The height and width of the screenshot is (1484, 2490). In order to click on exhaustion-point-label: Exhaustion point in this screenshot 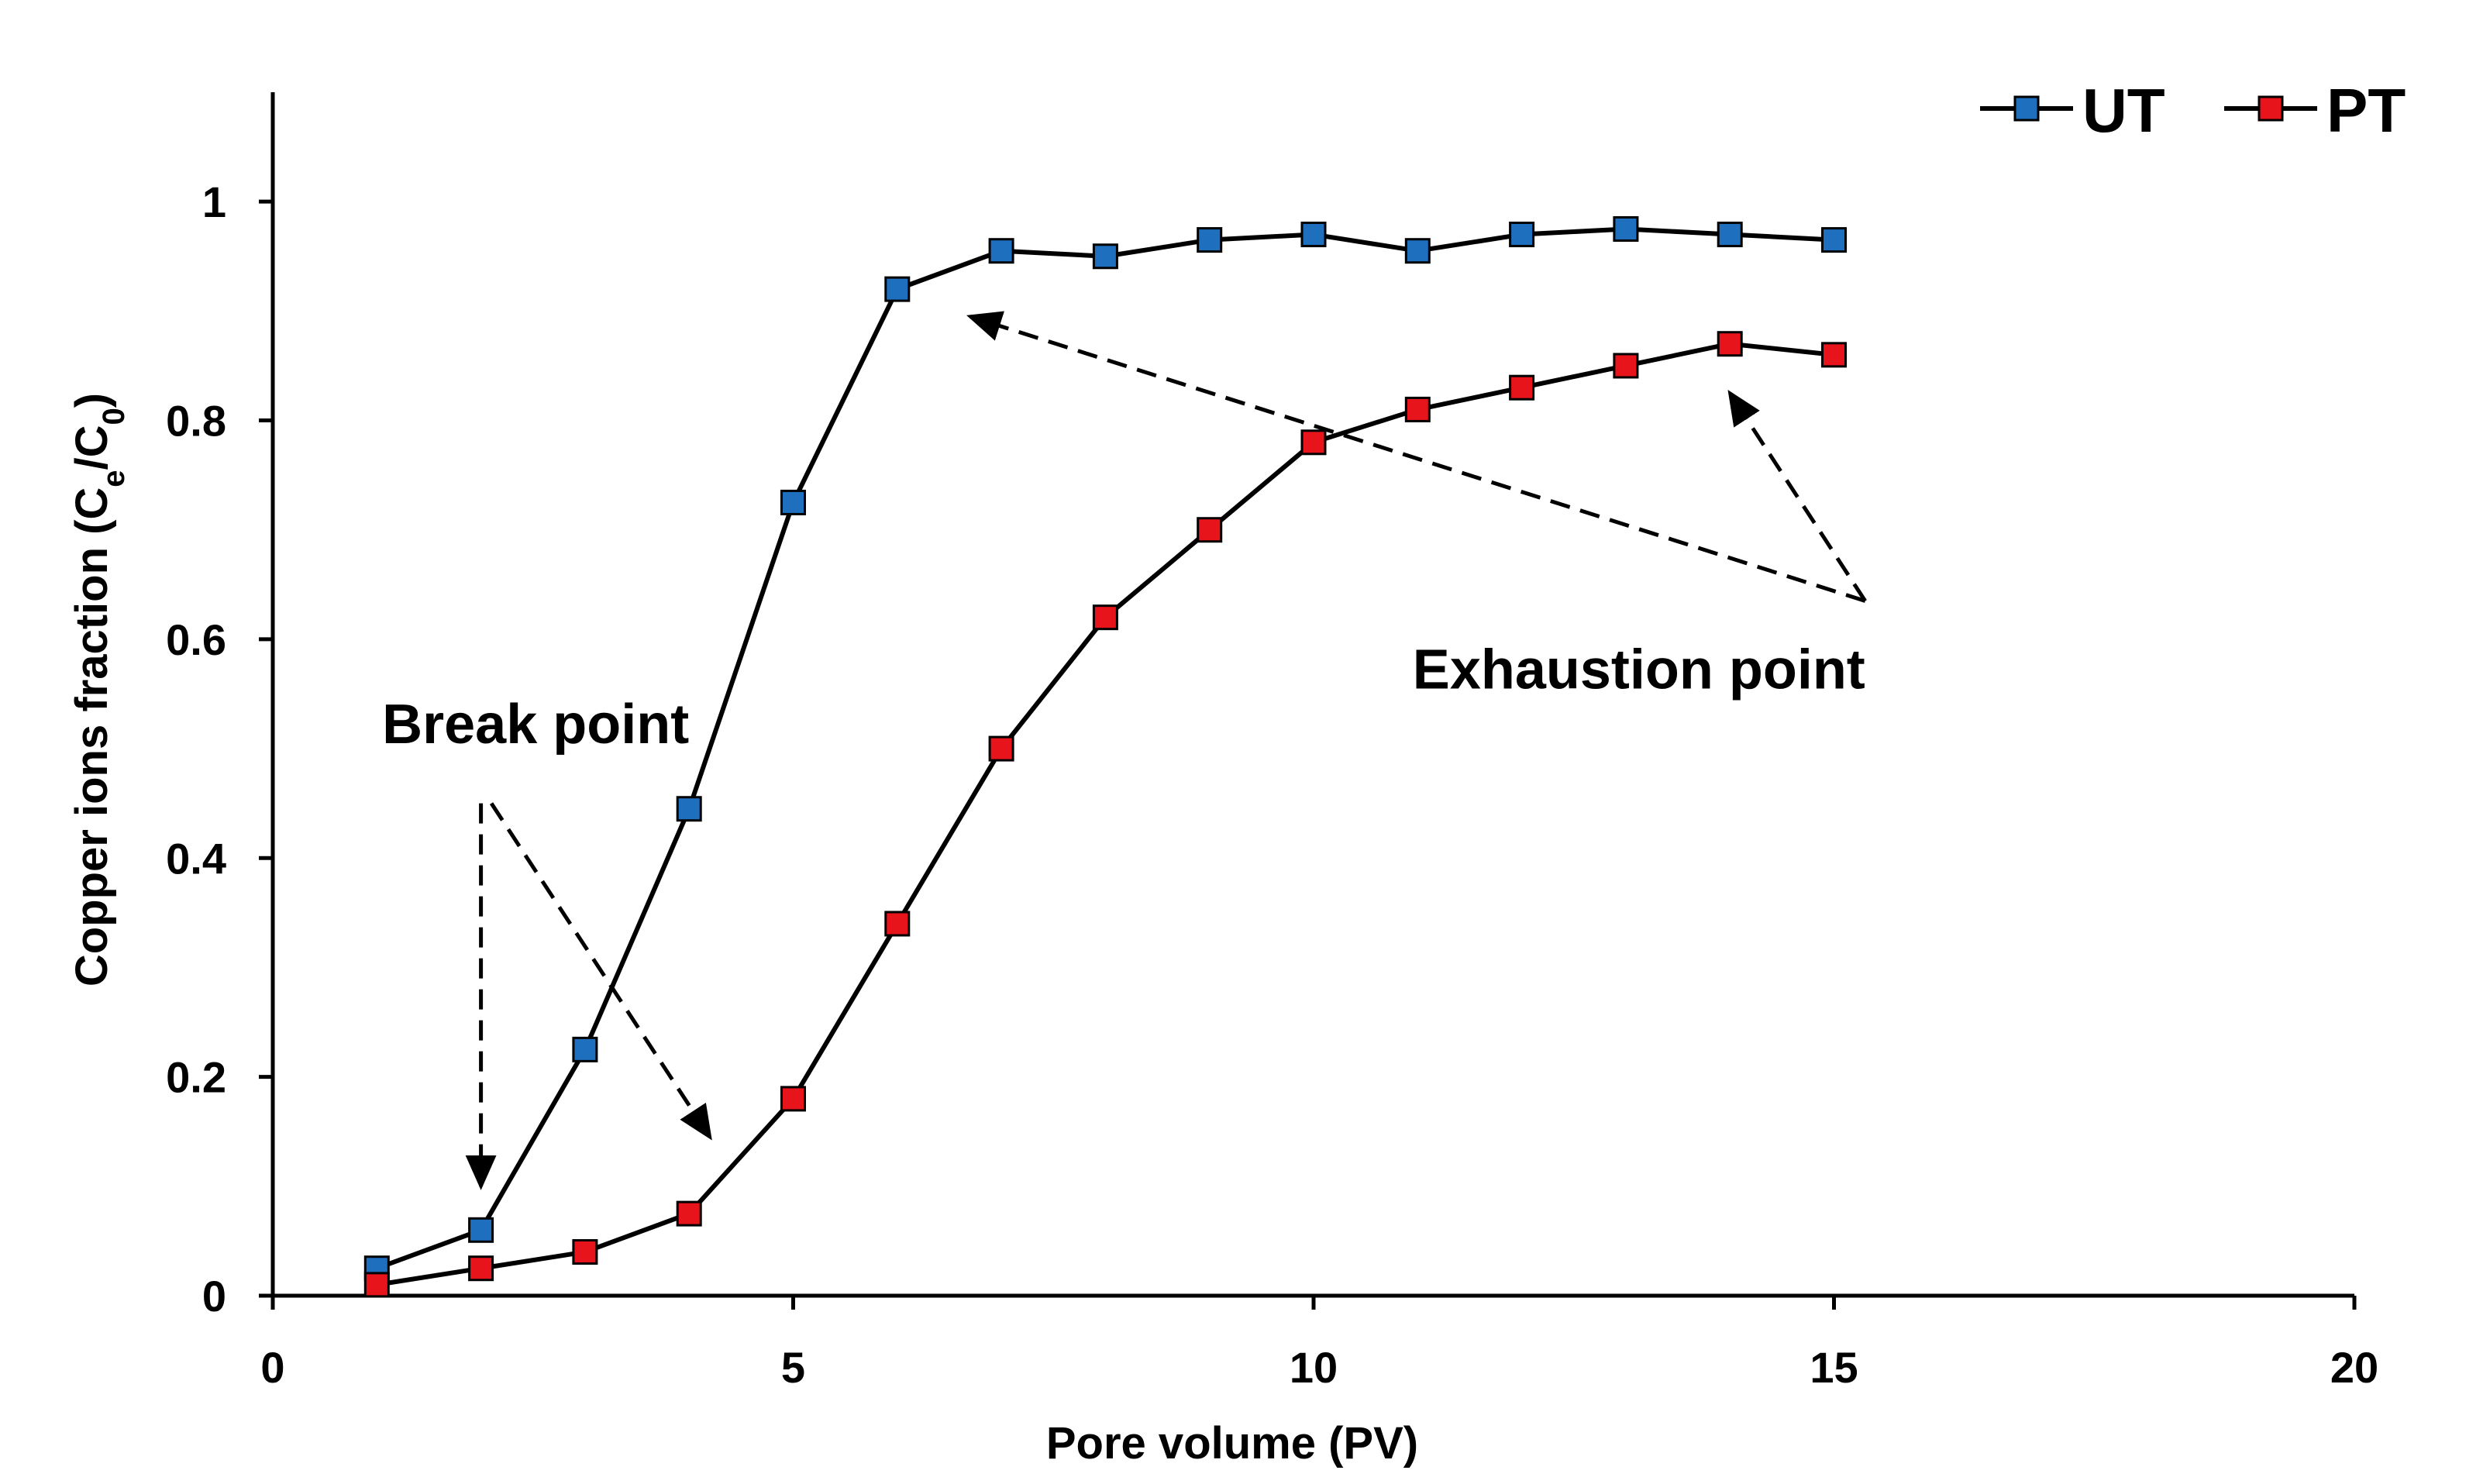, I will do `click(1639, 670)`.